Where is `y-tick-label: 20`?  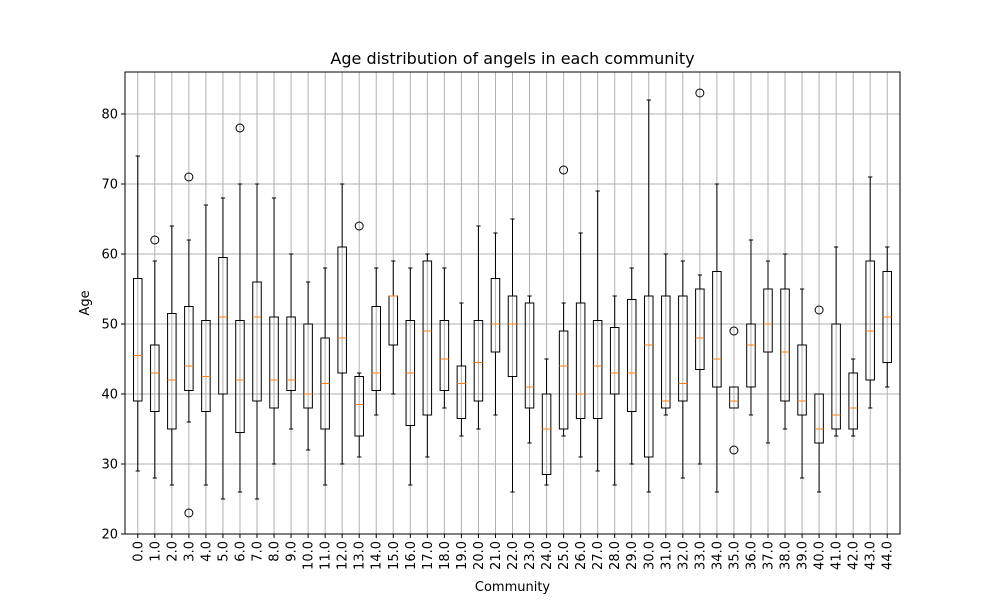
y-tick-label: 20 is located at coordinates (109, 535).